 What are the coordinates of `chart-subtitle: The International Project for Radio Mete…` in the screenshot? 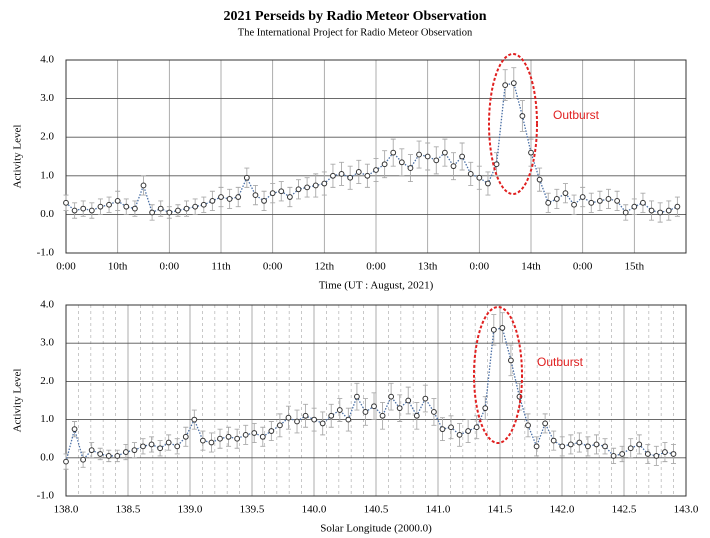 It's located at (355, 32).